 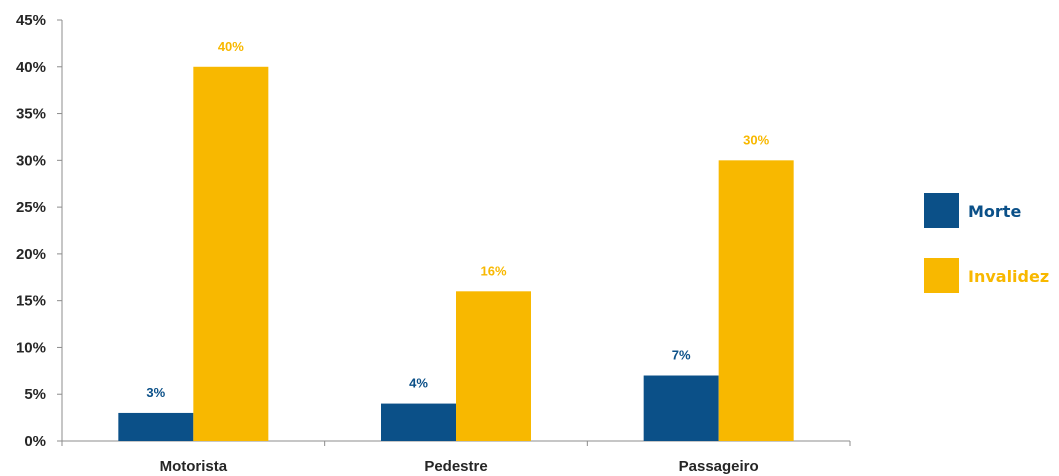 I want to click on x-category-label: Pedestre, so click(x=455, y=466).